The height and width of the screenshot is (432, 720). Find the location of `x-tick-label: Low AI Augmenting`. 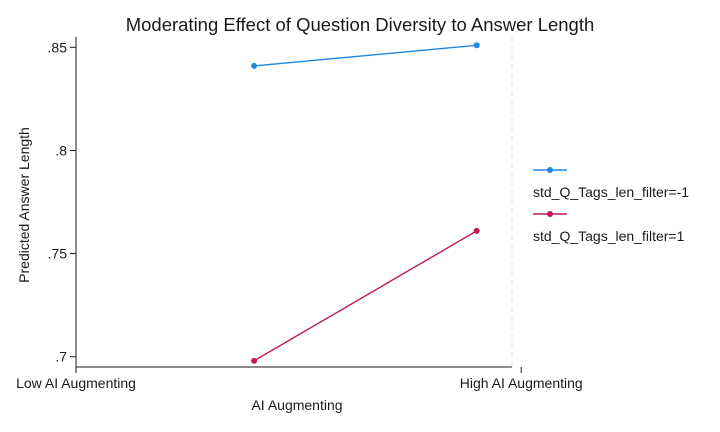

x-tick-label: Low AI Augmenting is located at coordinates (76, 383).